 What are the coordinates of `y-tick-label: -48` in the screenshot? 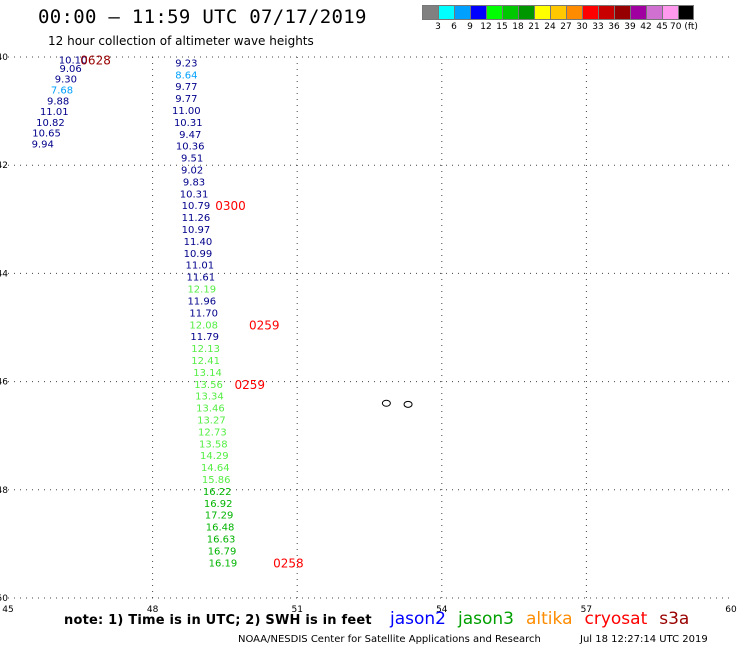 It's located at (4, 491).